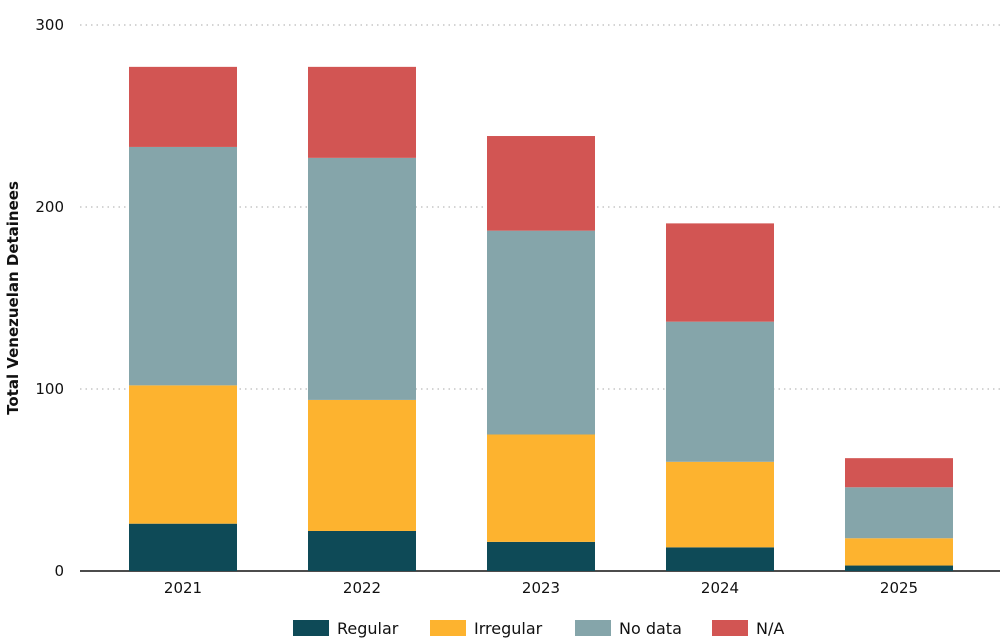 Image resolution: width=1000 pixels, height=644 pixels. I want to click on bar-no-data-2023, so click(541, 332).